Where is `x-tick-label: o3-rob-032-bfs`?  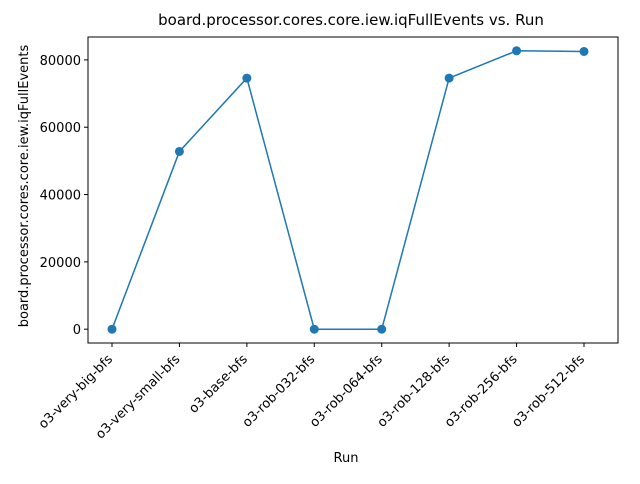
x-tick-label: o3-rob-032-bfs is located at coordinates (279, 391).